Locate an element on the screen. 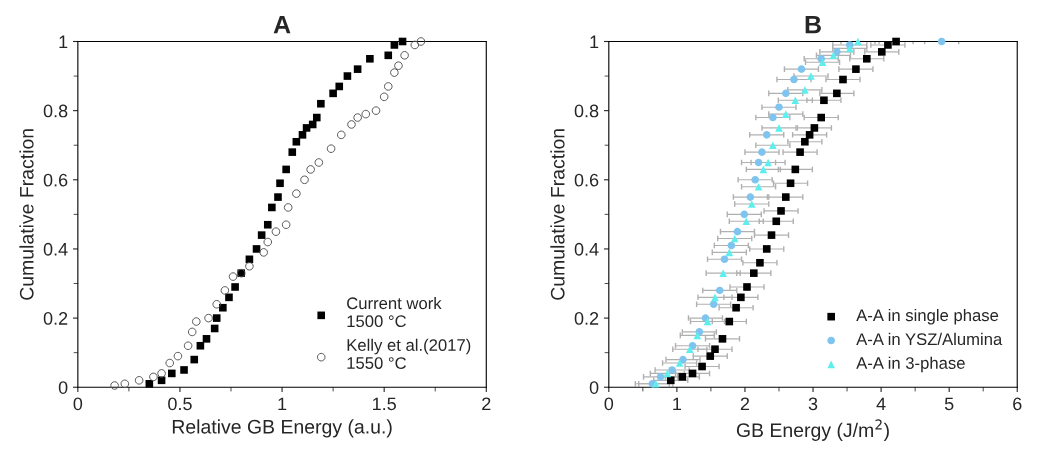  legend-label: Kelly et al.(2017) 1550 °C is located at coordinates (409, 353).